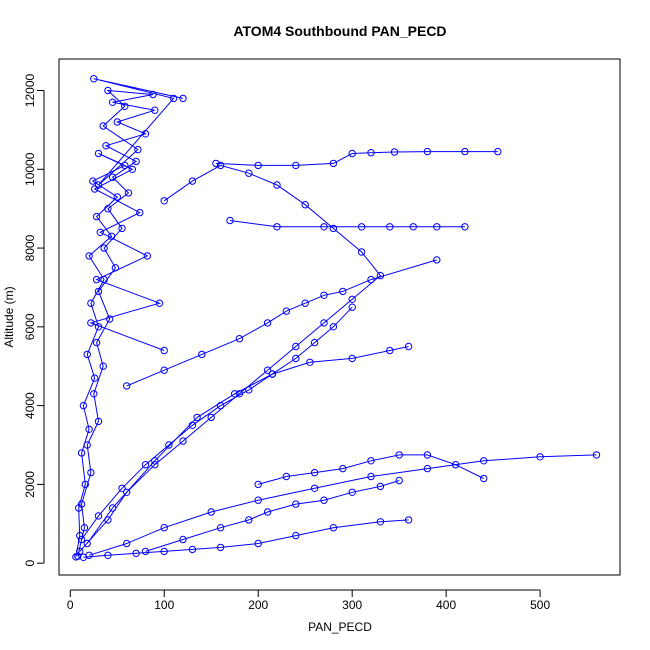  Describe the element at coordinates (30, 563) in the screenshot. I see `y-tick-label: 0` at that location.